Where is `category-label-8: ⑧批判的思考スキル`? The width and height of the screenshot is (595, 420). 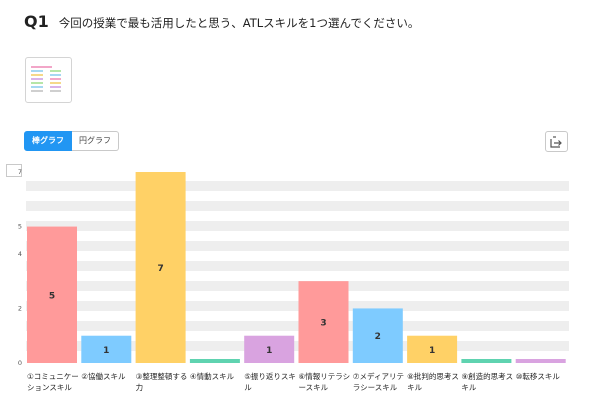 category-label-8: ⑧批判的思考スキル is located at coordinates (433, 382).